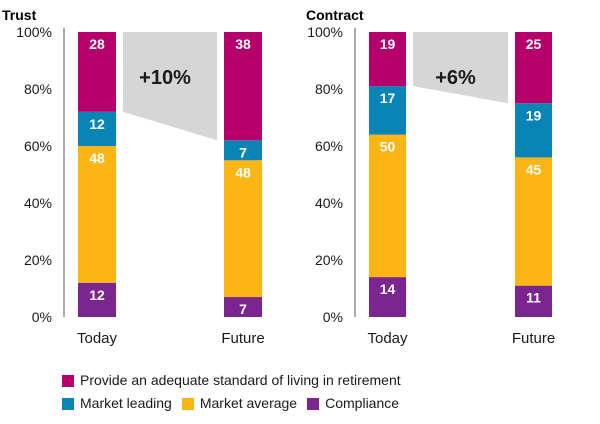  I want to click on panel-2-bar-today-compliance, so click(387, 297).